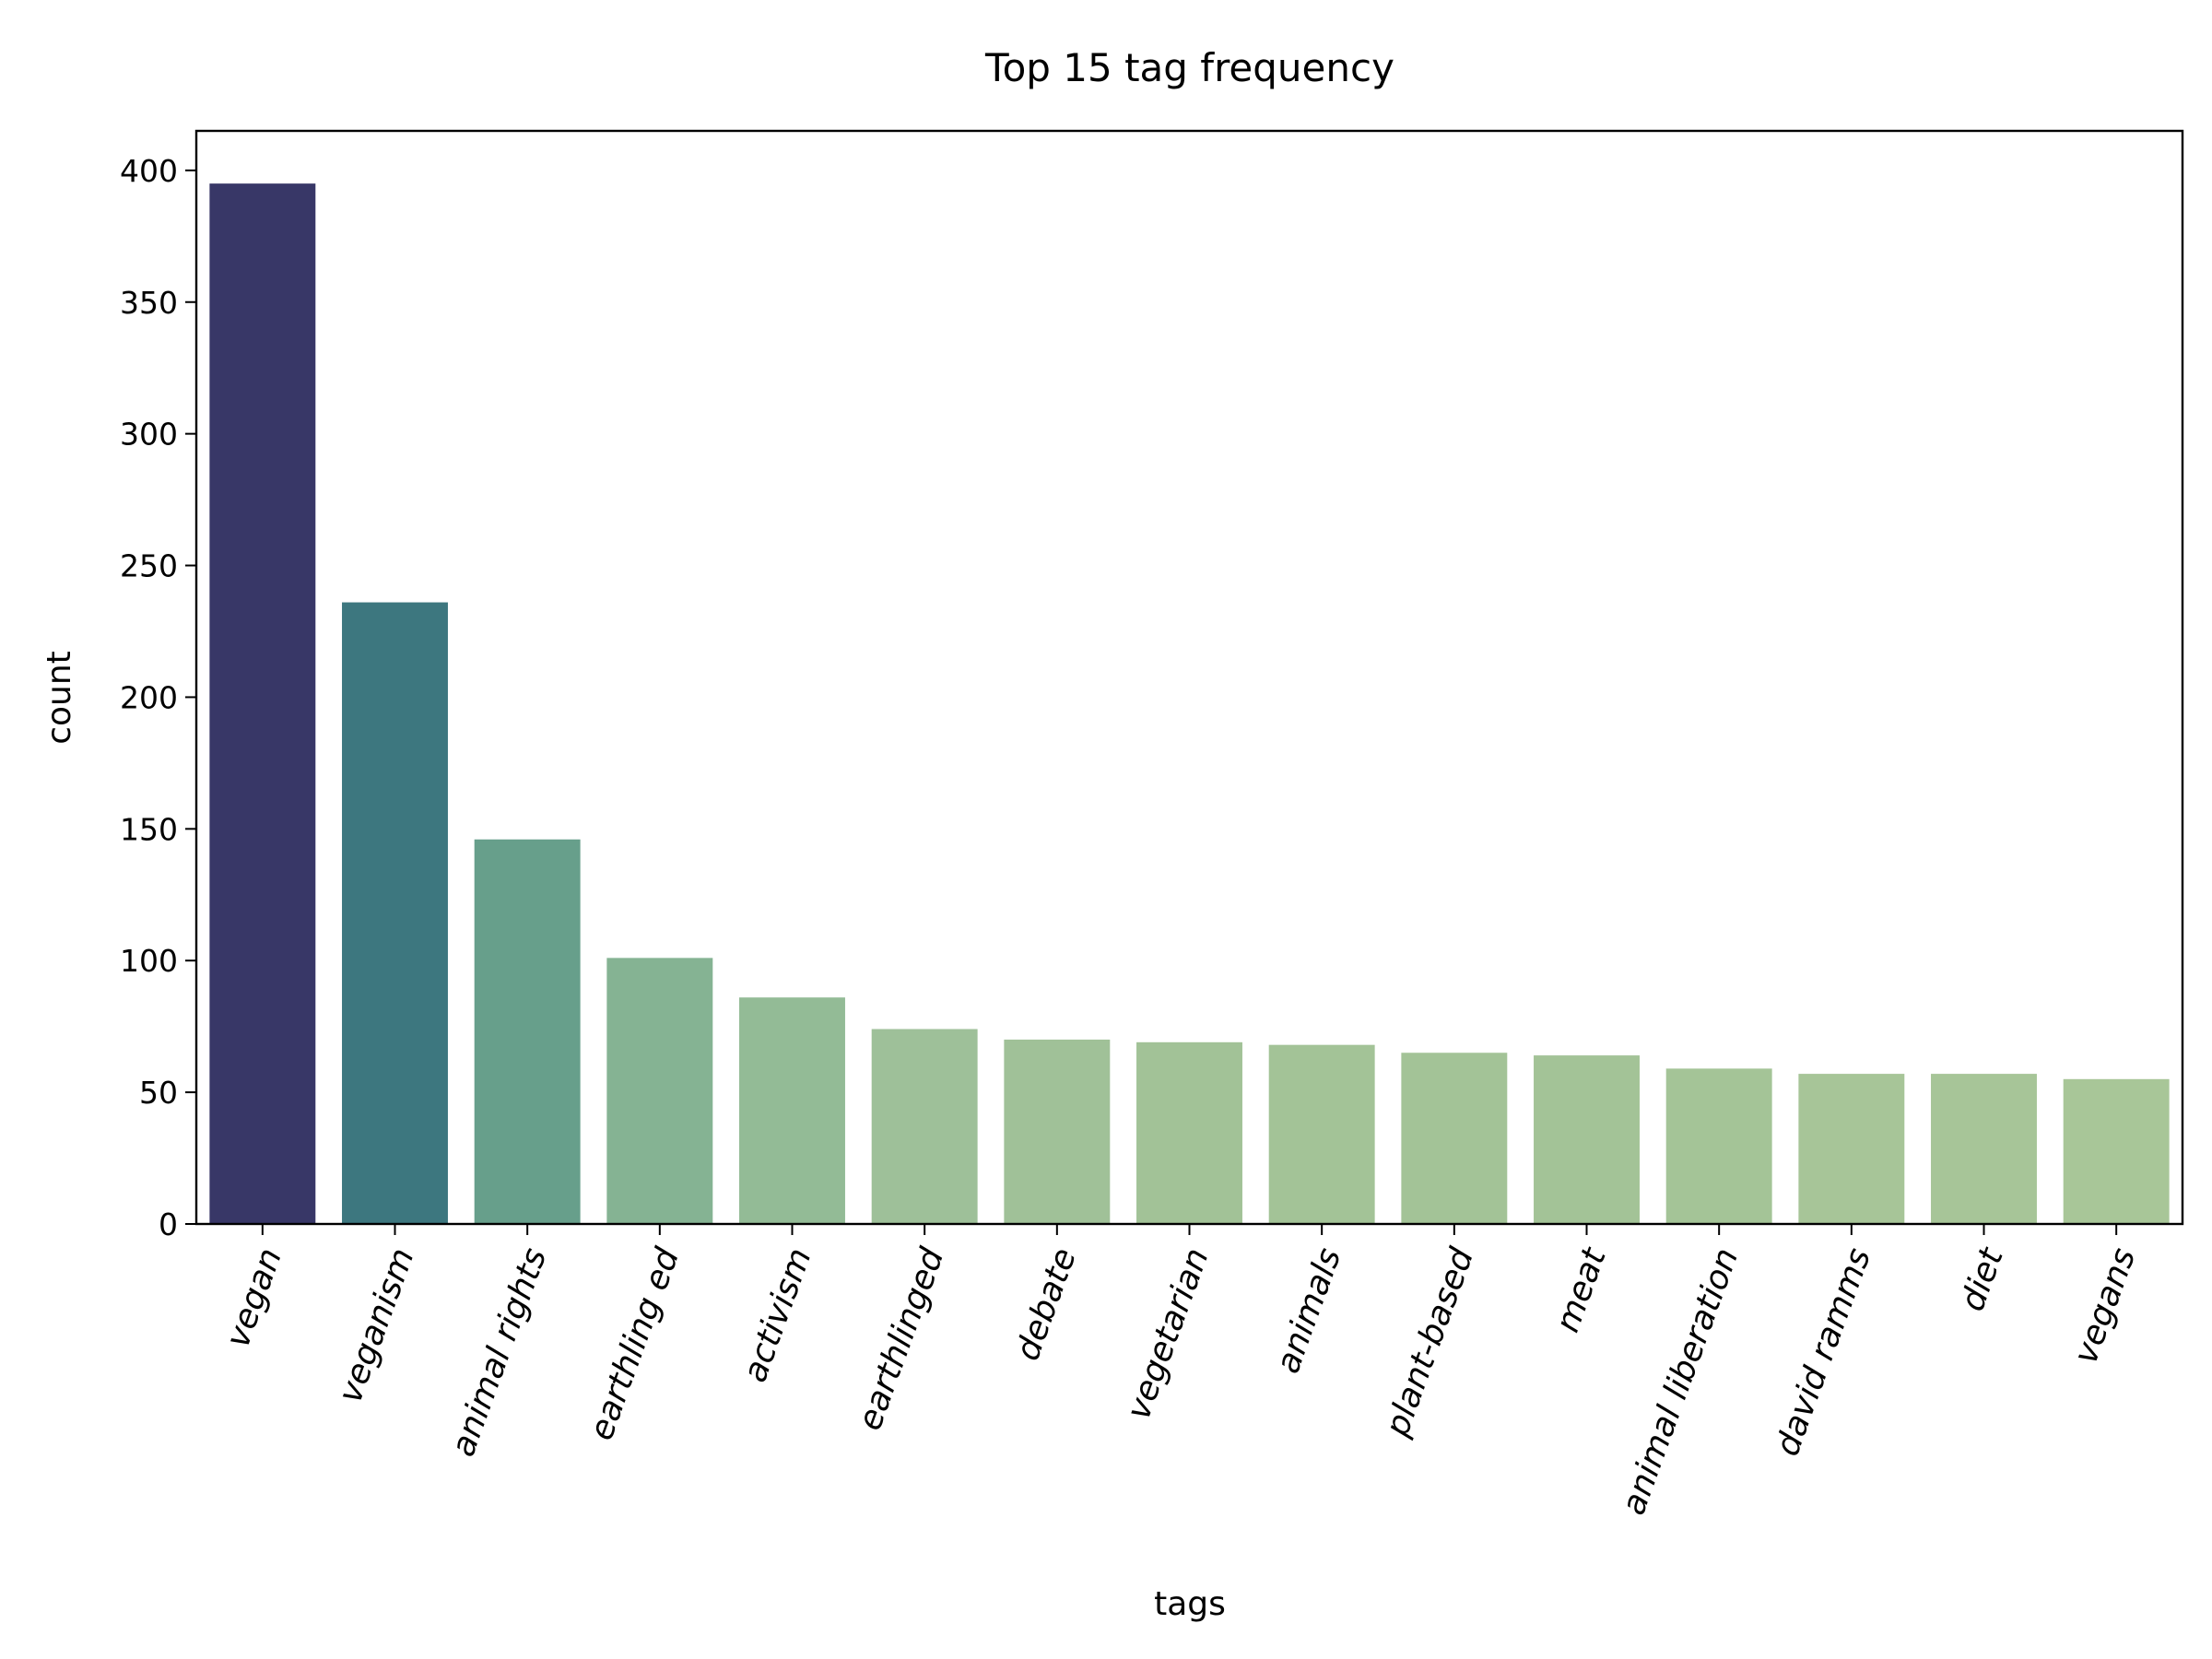  I want to click on bar-earthling-ed, so click(659, 1091).